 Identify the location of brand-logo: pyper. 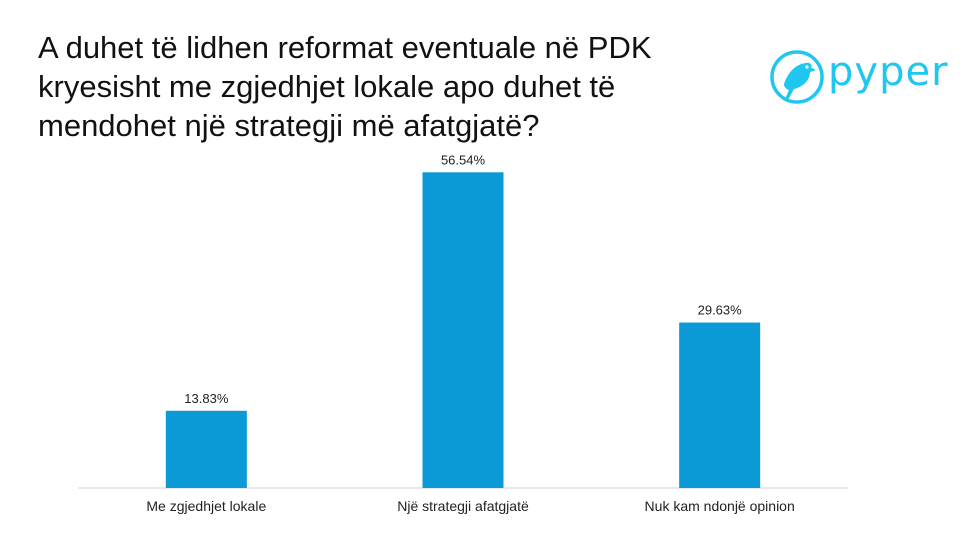
(870, 79).